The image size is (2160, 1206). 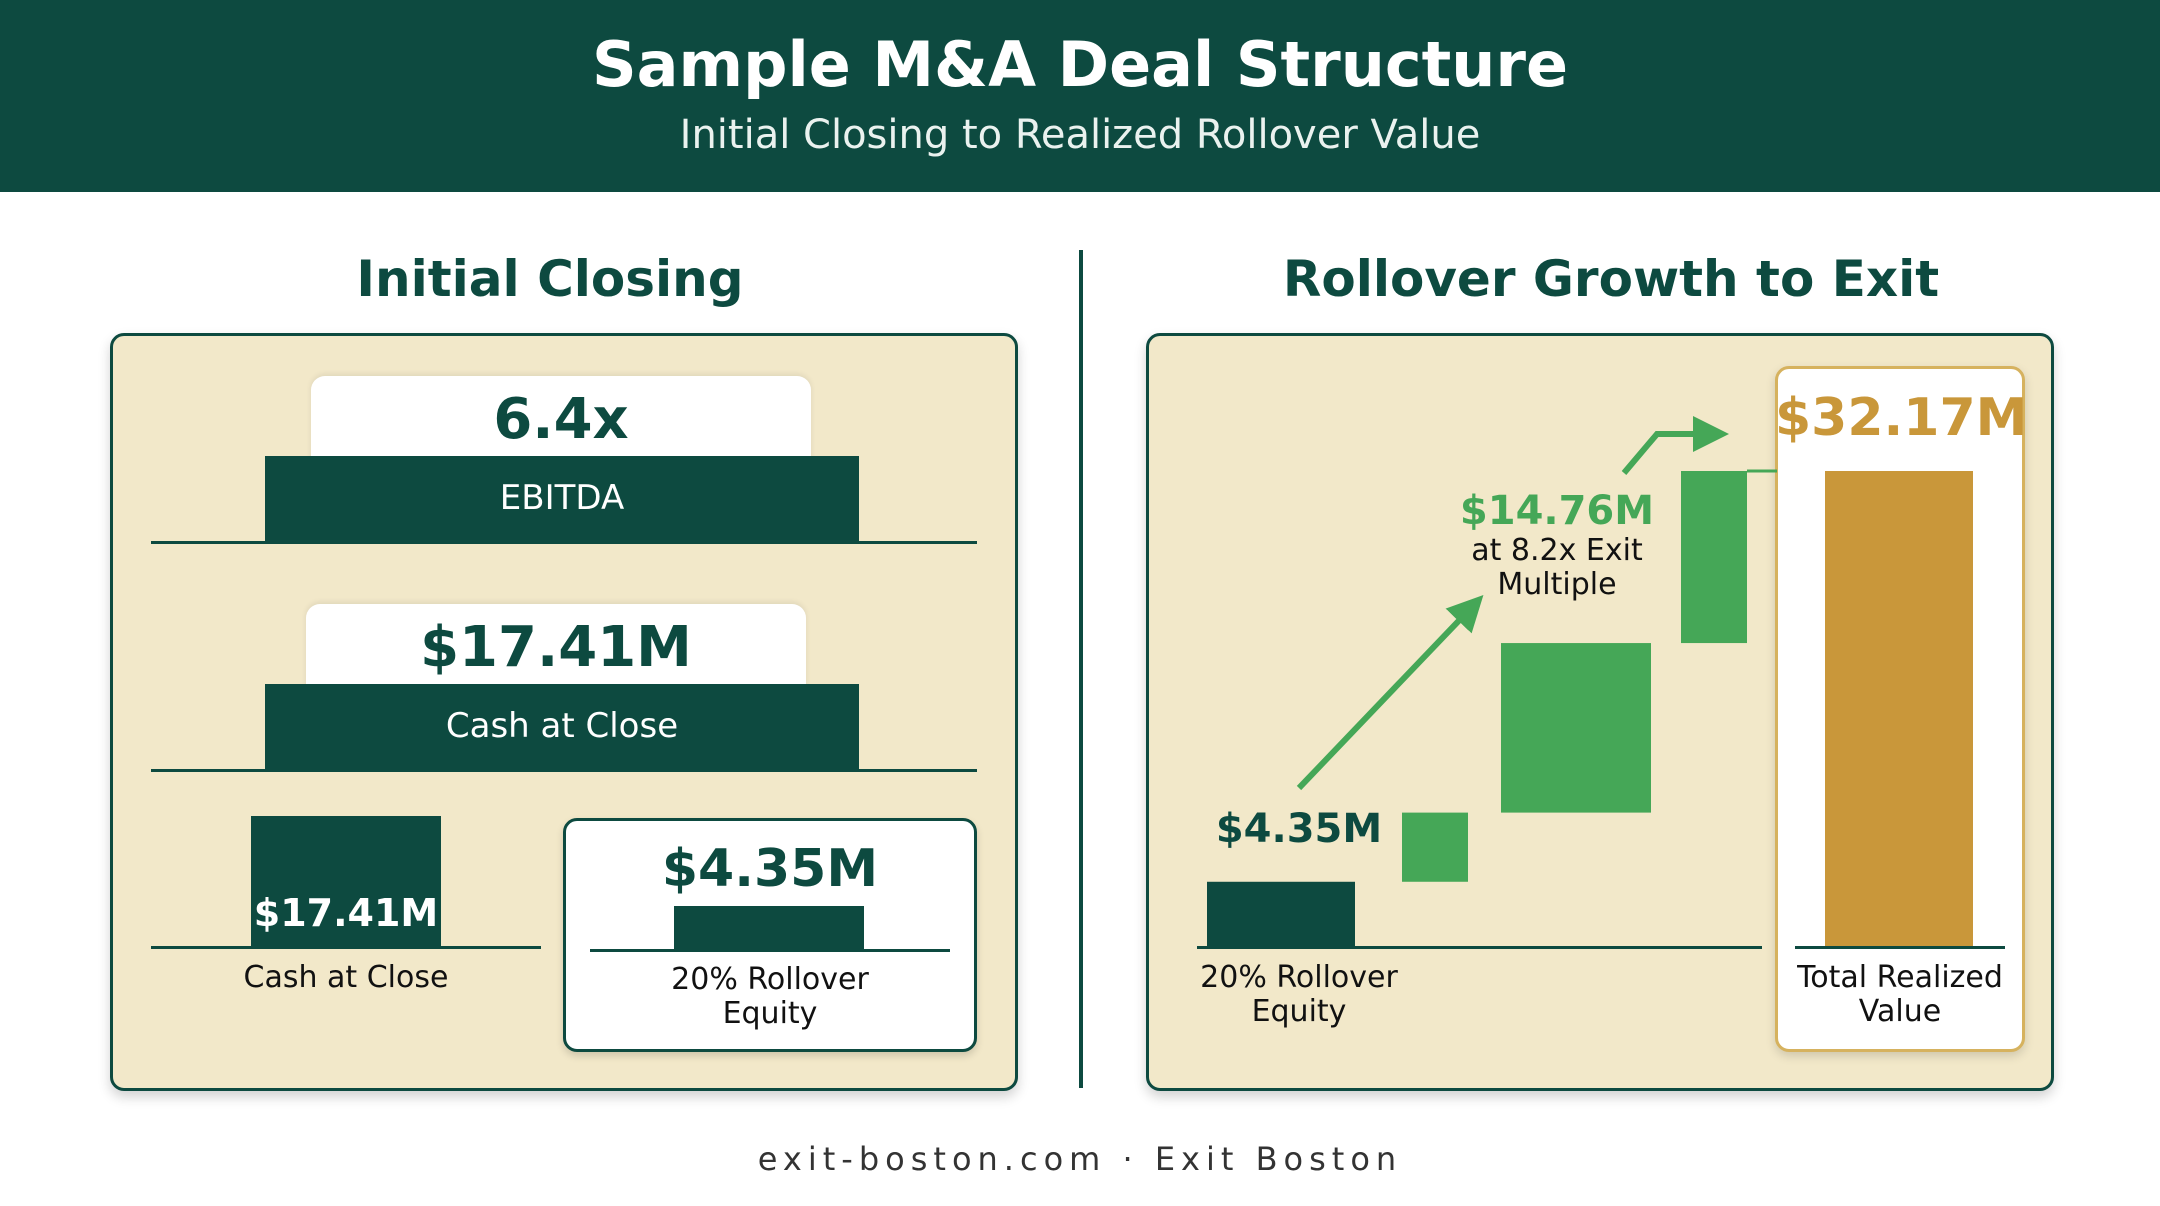 I want to click on initial-closing-title: Initial Closing, so click(x=550, y=279).